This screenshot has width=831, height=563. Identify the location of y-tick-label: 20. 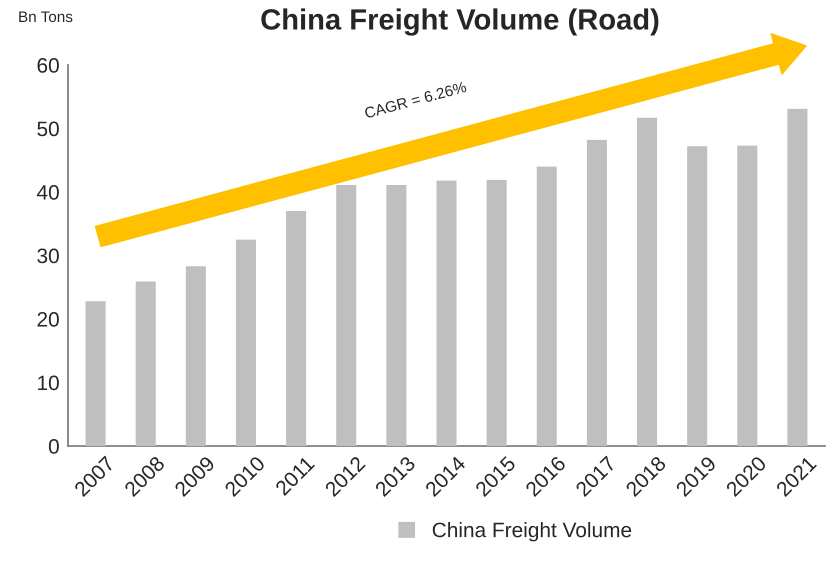
(48, 319).